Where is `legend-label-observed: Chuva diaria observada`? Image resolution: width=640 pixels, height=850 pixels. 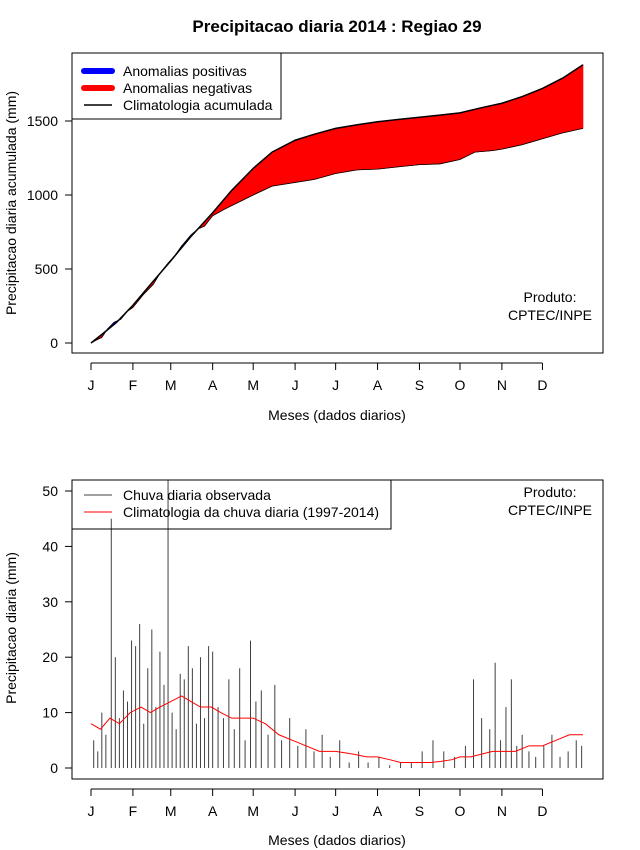 legend-label-observed: Chuva diaria observada is located at coordinates (197, 495).